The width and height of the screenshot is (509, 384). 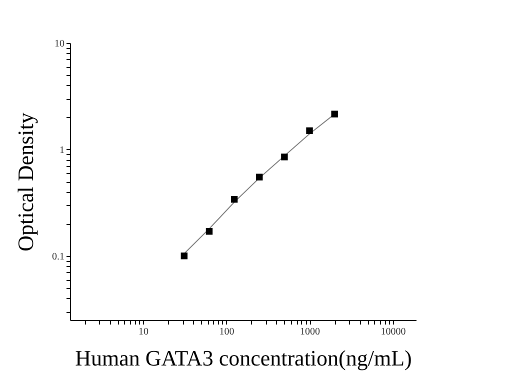 I want to click on y-tick-label: 1, so click(x=62, y=150).